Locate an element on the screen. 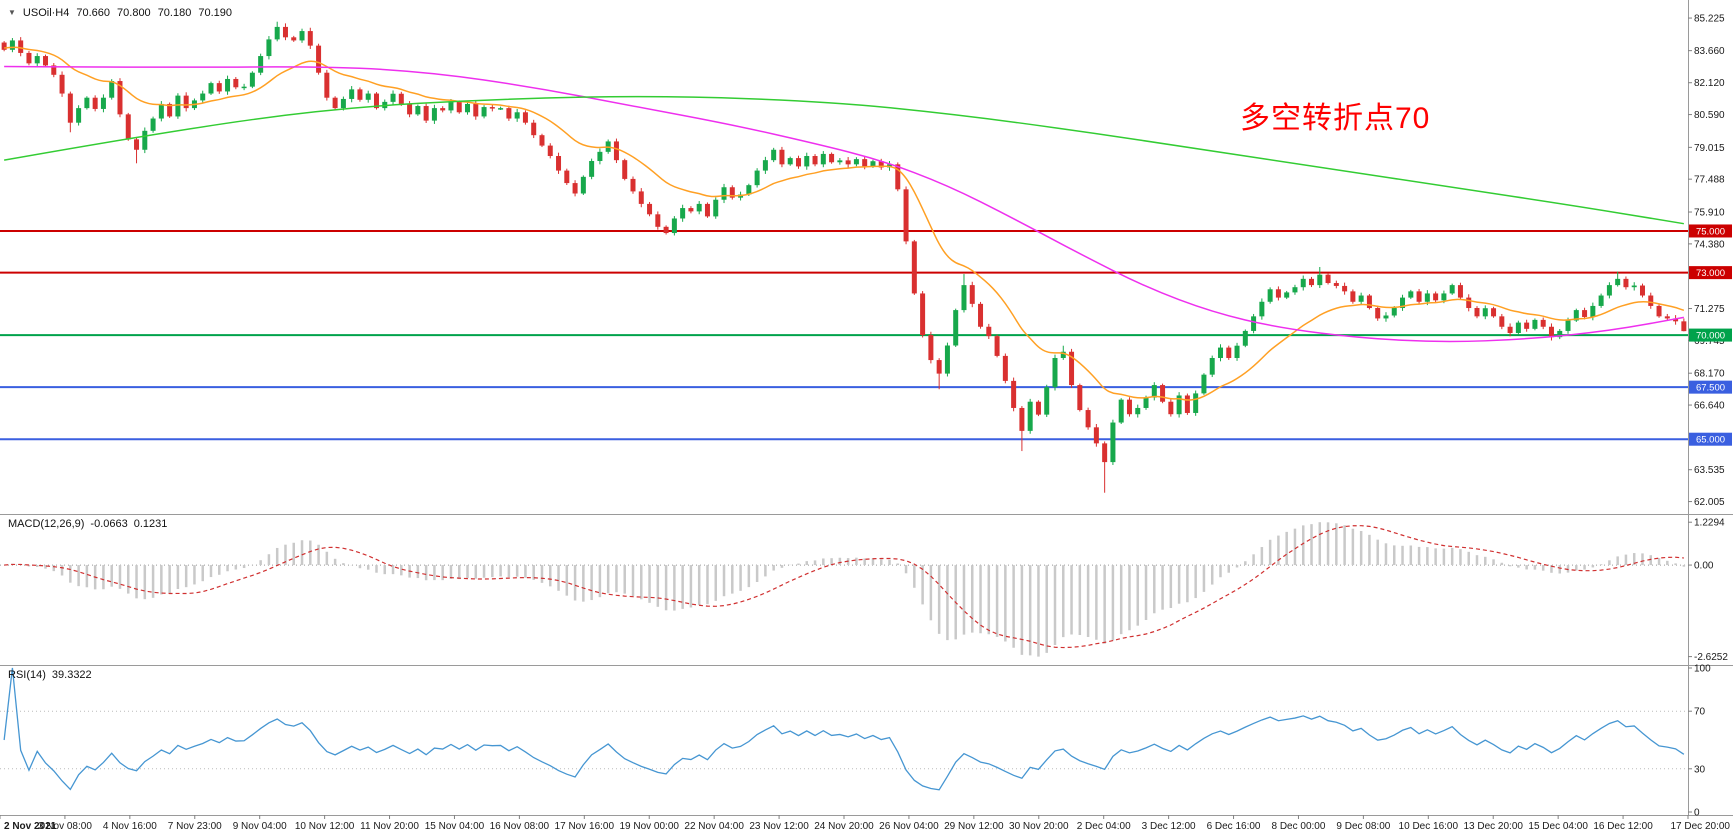  price-level-badge-label: 73.000 is located at coordinates (1710, 273).